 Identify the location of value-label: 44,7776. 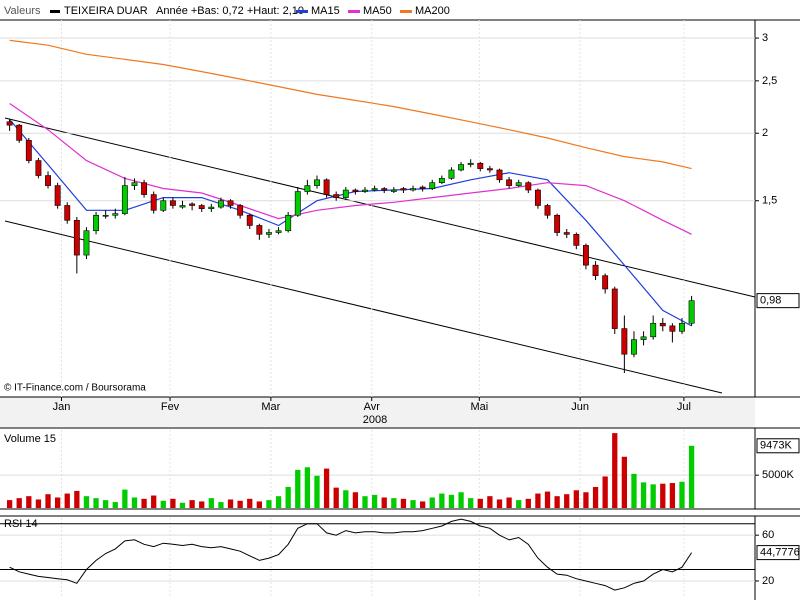
(780, 553).